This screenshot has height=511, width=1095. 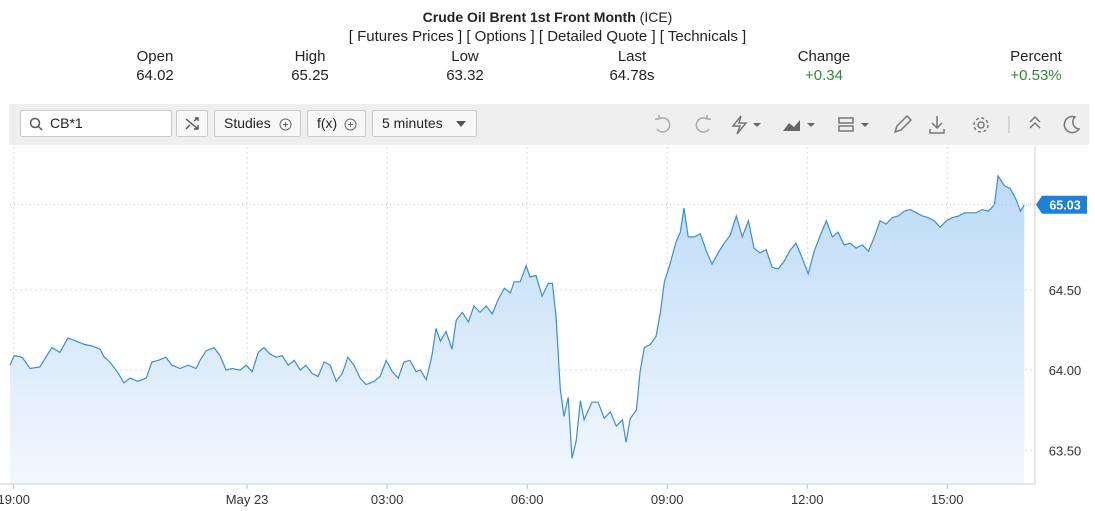 I want to click on toolbar: CB*1 Studies f(x) 5 minutes, so click(x=549, y=124).